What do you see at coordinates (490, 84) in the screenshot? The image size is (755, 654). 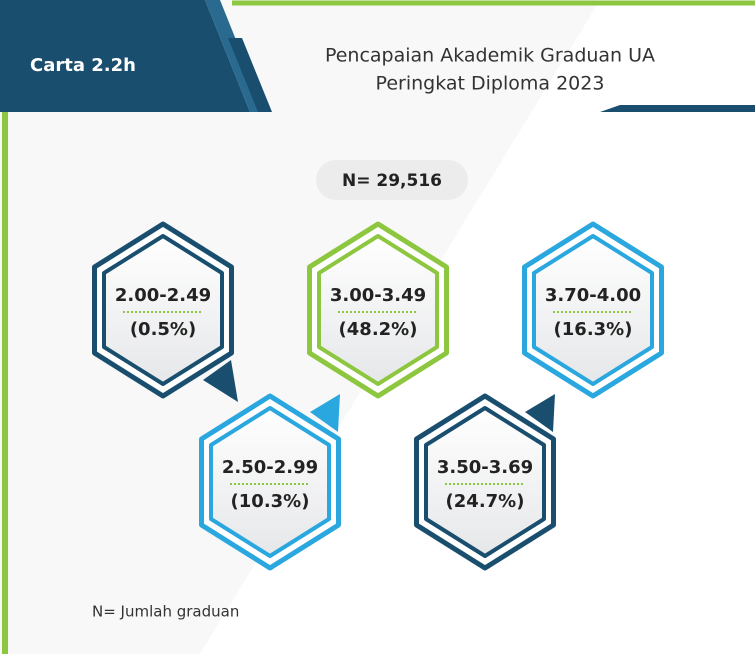 I see `title-line: Peringkat Diploma 2023` at bounding box center [490, 84].